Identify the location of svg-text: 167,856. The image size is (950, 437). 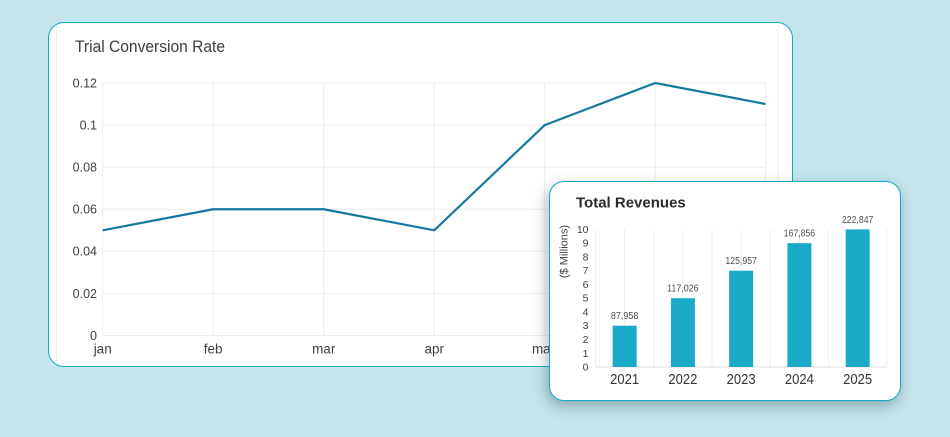
(800, 234).